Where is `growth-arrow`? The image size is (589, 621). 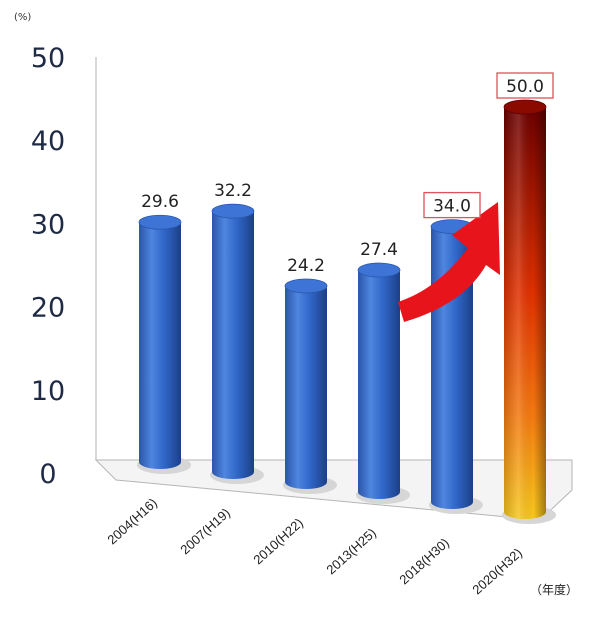
growth-arrow is located at coordinates (449, 262).